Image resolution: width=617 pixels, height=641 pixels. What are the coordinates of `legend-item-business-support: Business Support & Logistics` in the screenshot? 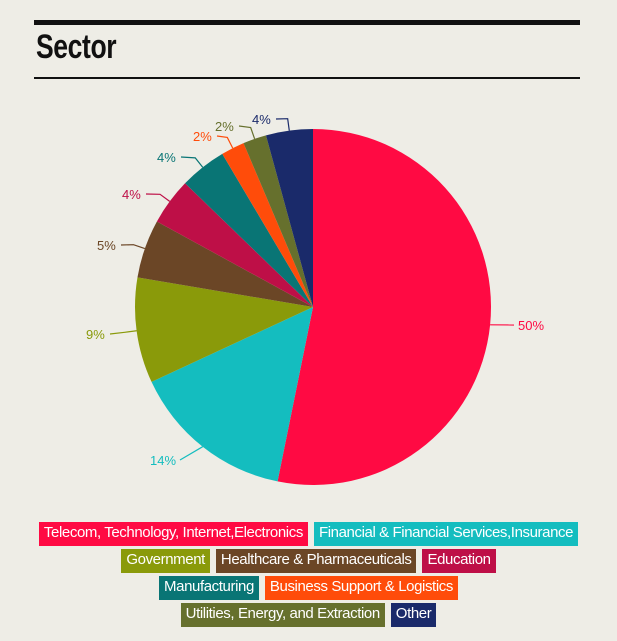 It's located at (361, 588).